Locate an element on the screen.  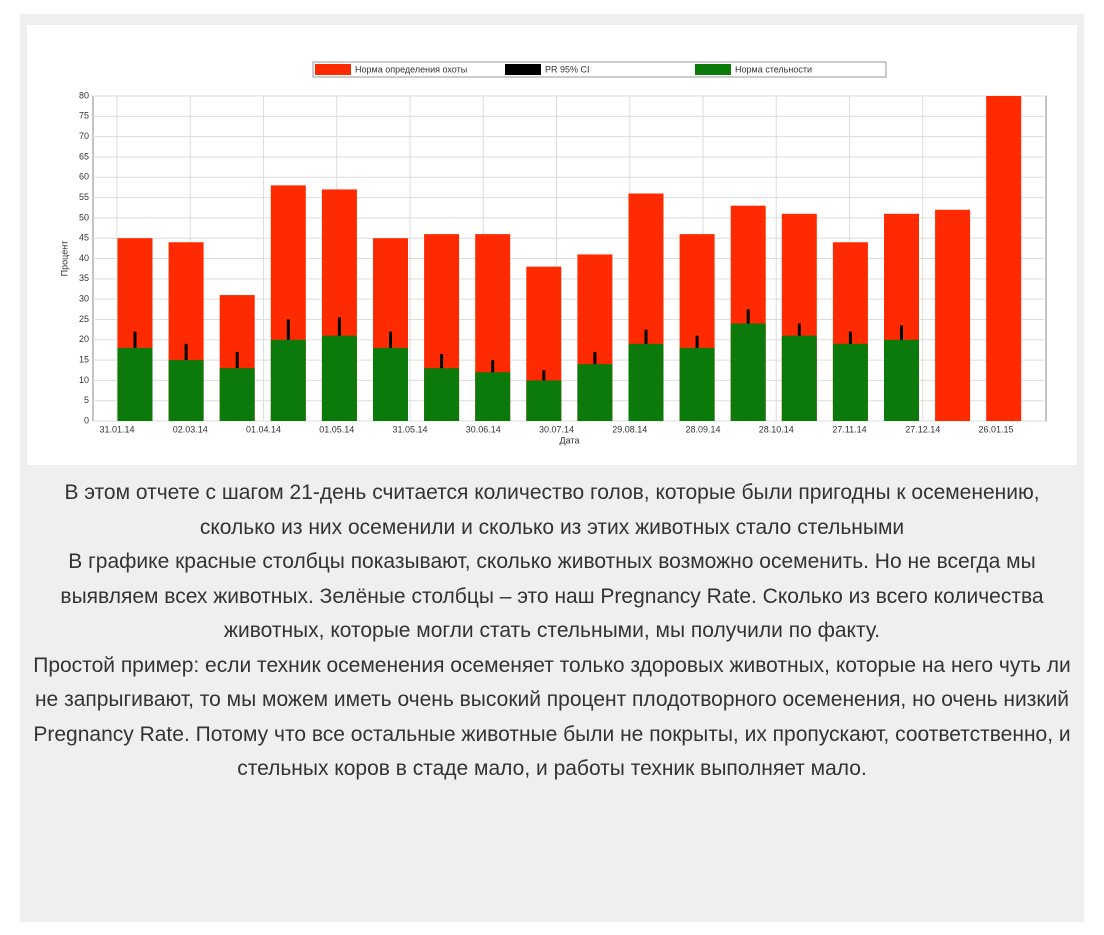
y-tick-label: 40 is located at coordinates (84, 258).